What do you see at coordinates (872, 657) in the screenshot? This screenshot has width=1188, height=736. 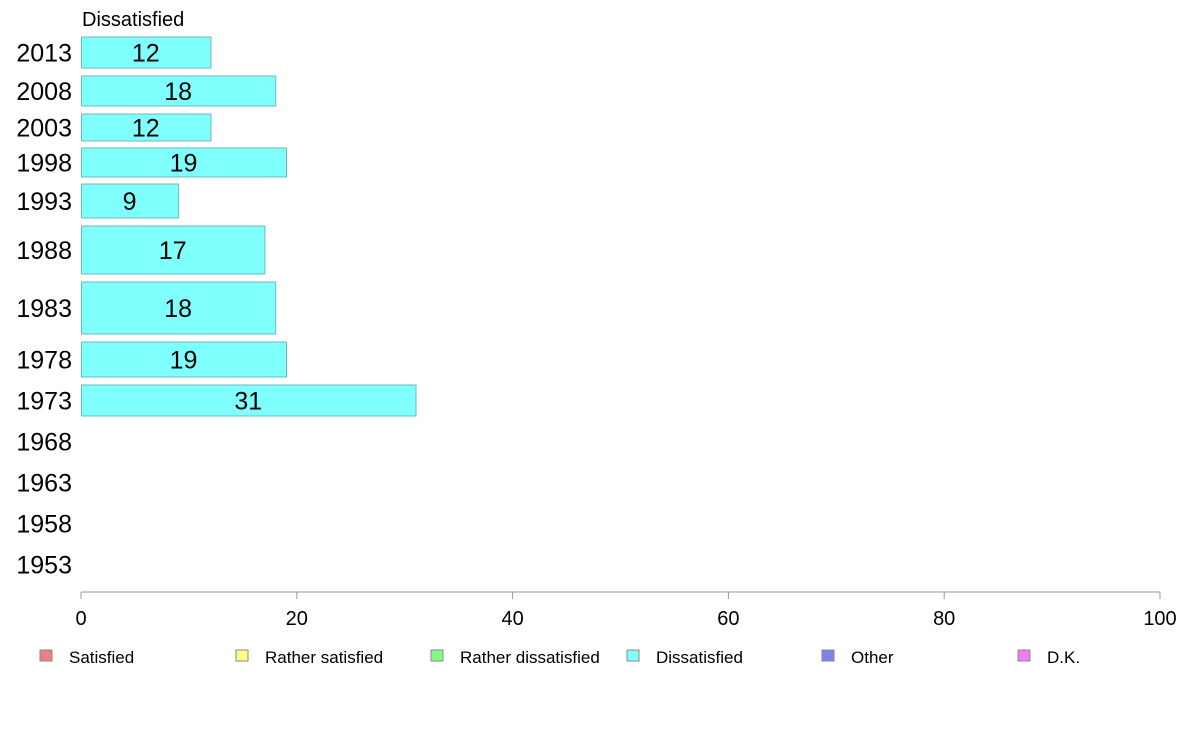 I see `legend-label-other: Other` at bounding box center [872, 657].